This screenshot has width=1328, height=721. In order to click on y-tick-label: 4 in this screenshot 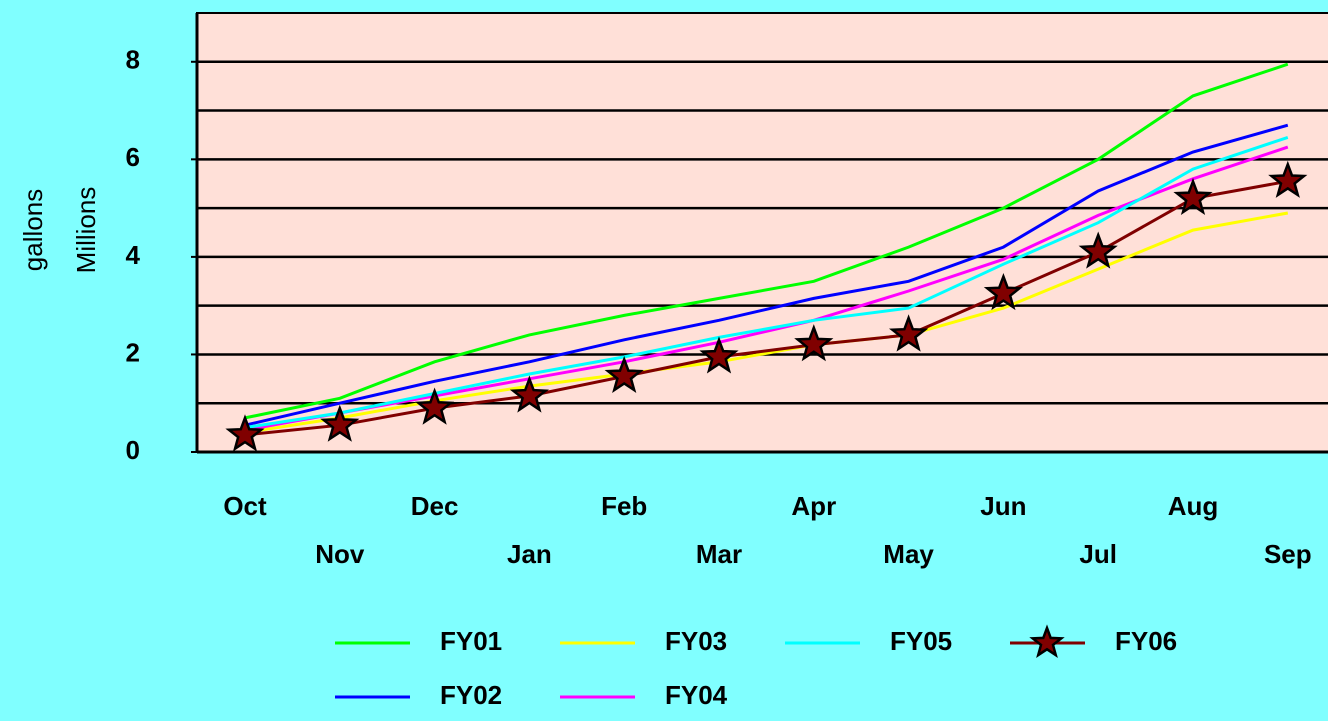, I will do `click(133, 255)`.